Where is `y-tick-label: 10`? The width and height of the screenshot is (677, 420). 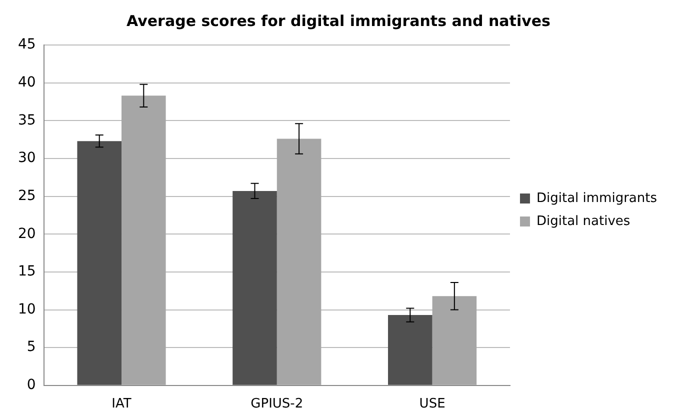 y-tick-label: 10 is located at coordinates (27, 309).